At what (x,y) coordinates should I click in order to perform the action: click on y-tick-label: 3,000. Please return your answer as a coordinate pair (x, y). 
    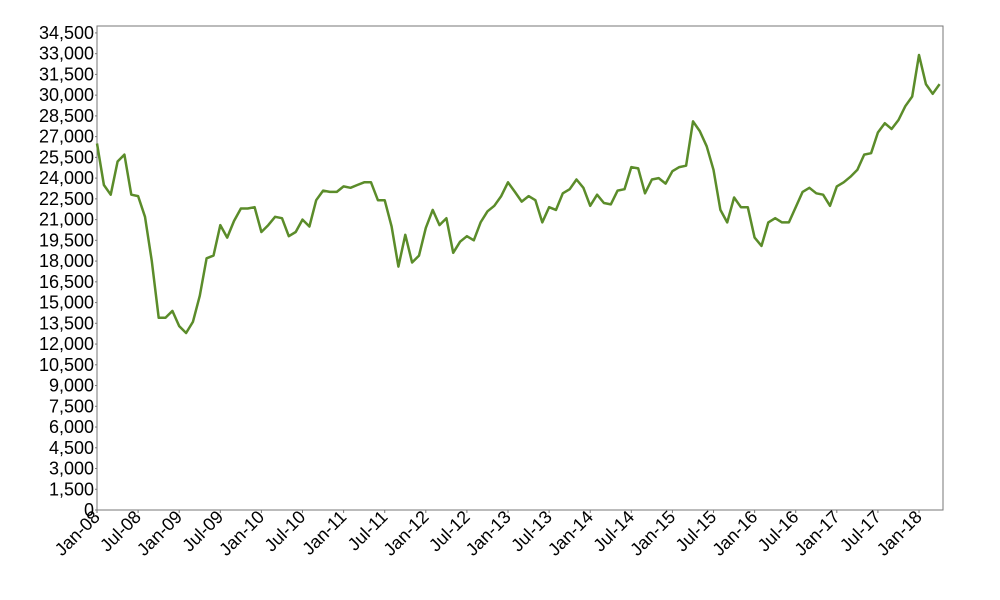
    Looking at the image, I should click on (71, 469).